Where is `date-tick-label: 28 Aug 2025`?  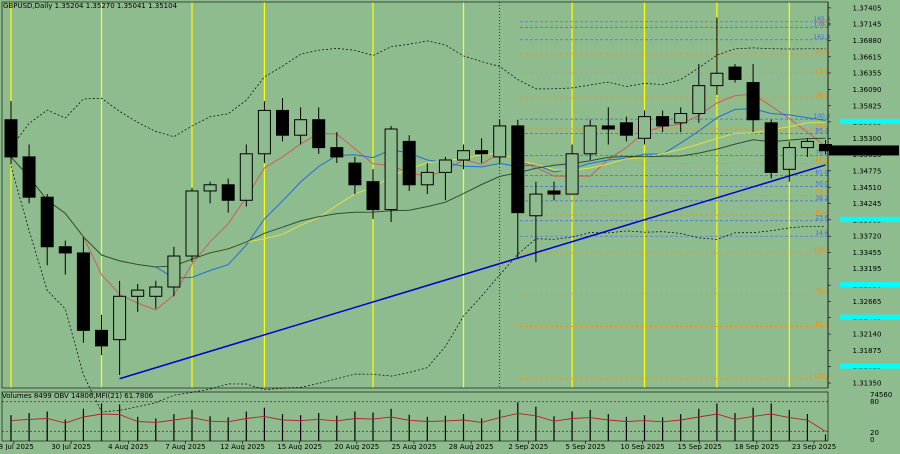 date-tick-label: 28 Aug 2025 is located at coordinates (471, 446).